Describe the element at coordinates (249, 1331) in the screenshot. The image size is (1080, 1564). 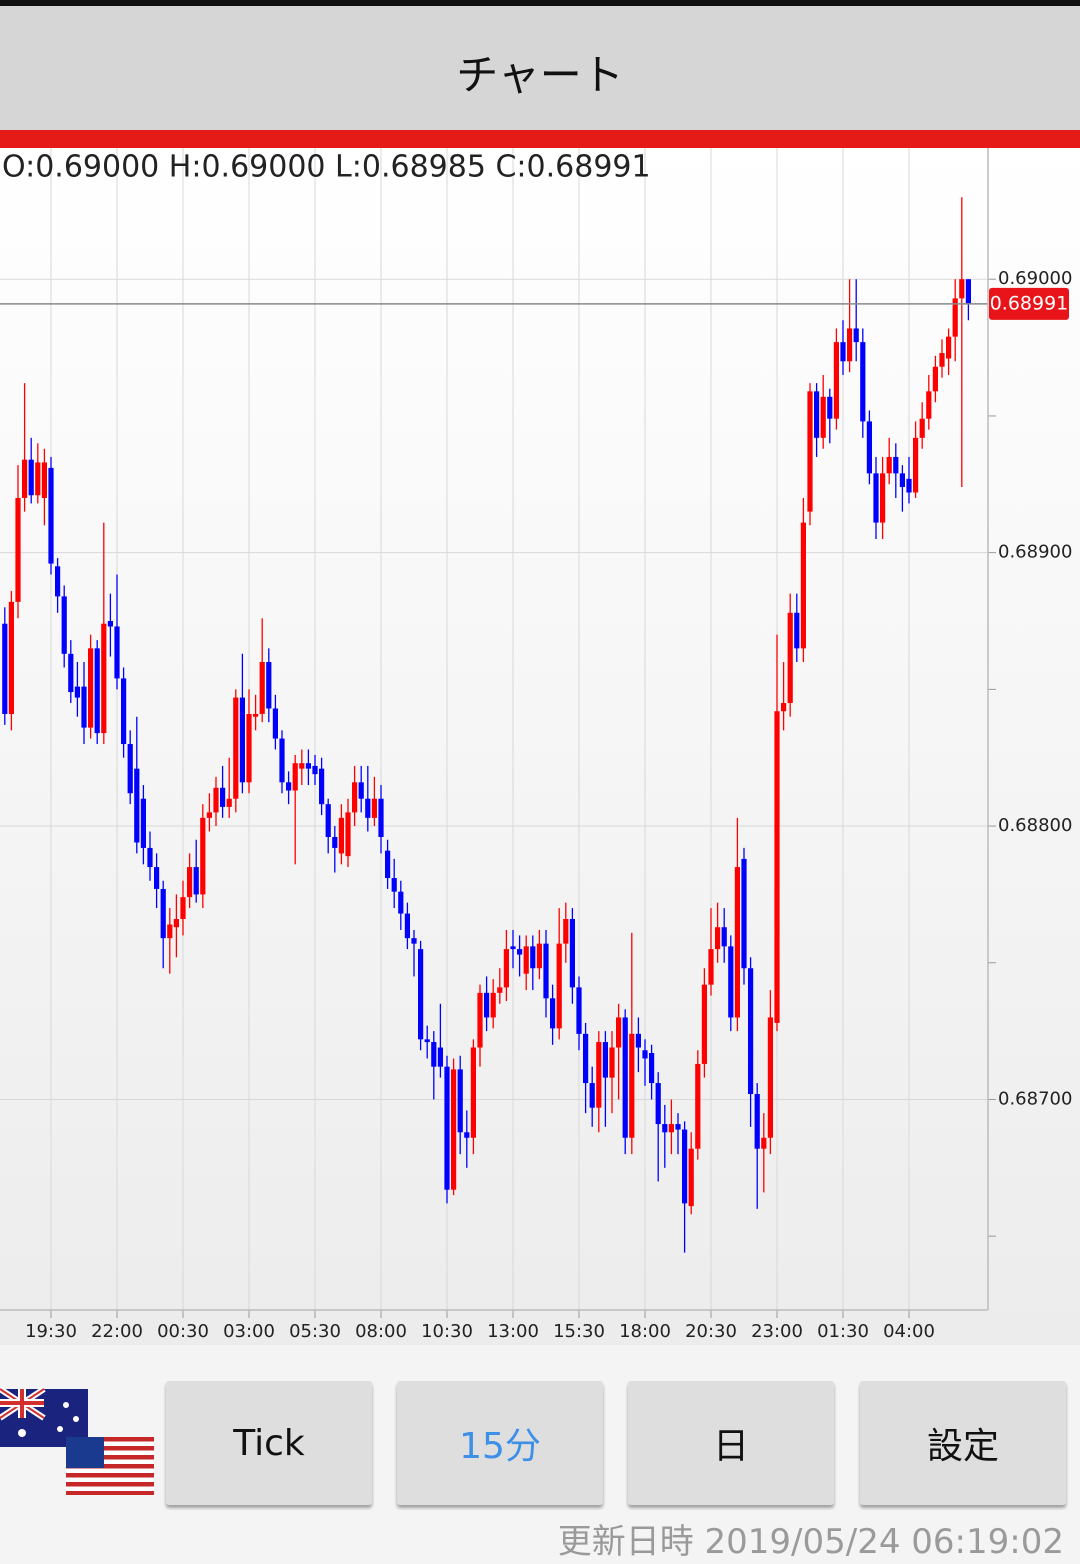
I see `x-tick-label: 03:00` at that location.